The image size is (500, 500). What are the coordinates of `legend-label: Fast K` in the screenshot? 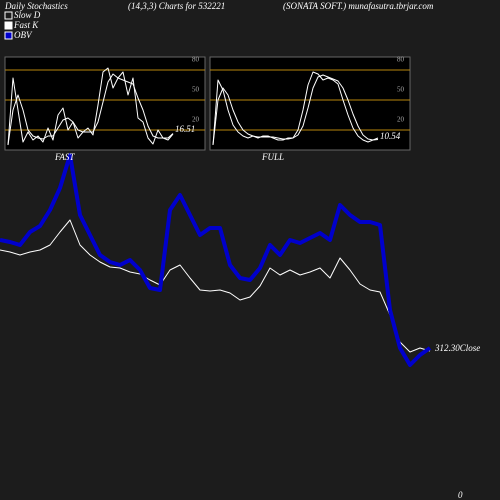 It's located at (26, 25).